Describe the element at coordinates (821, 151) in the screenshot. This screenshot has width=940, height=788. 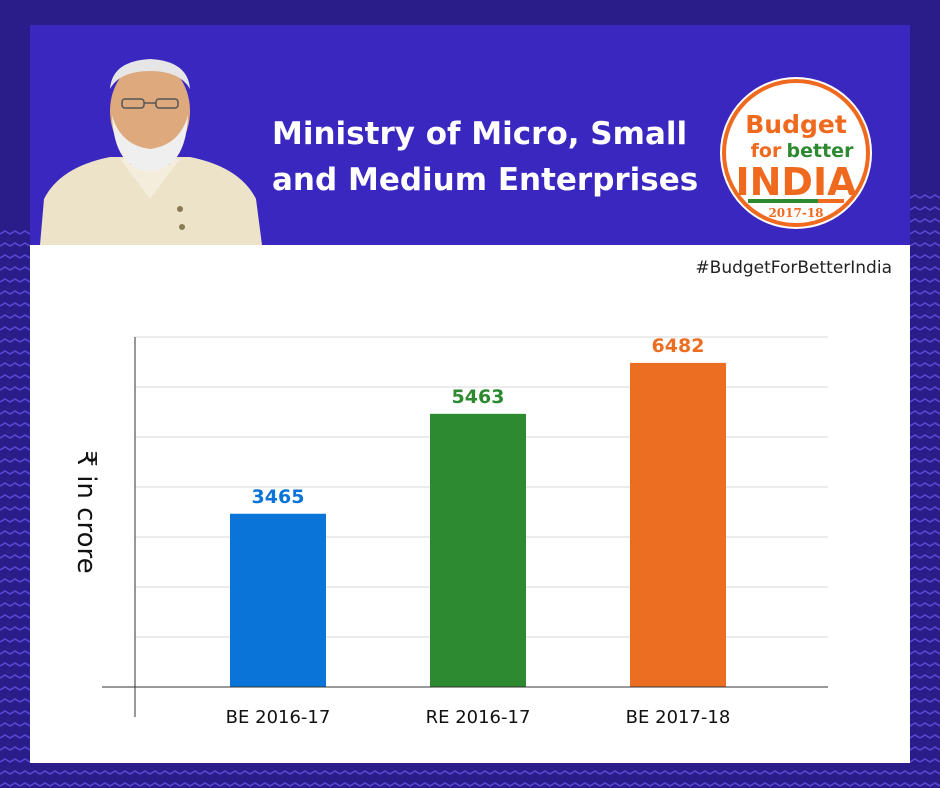
I see `logo-better-text: better` at that location.